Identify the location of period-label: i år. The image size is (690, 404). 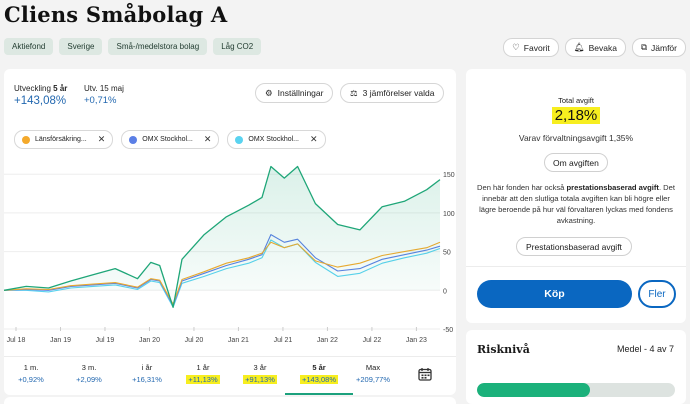
(147, 367).